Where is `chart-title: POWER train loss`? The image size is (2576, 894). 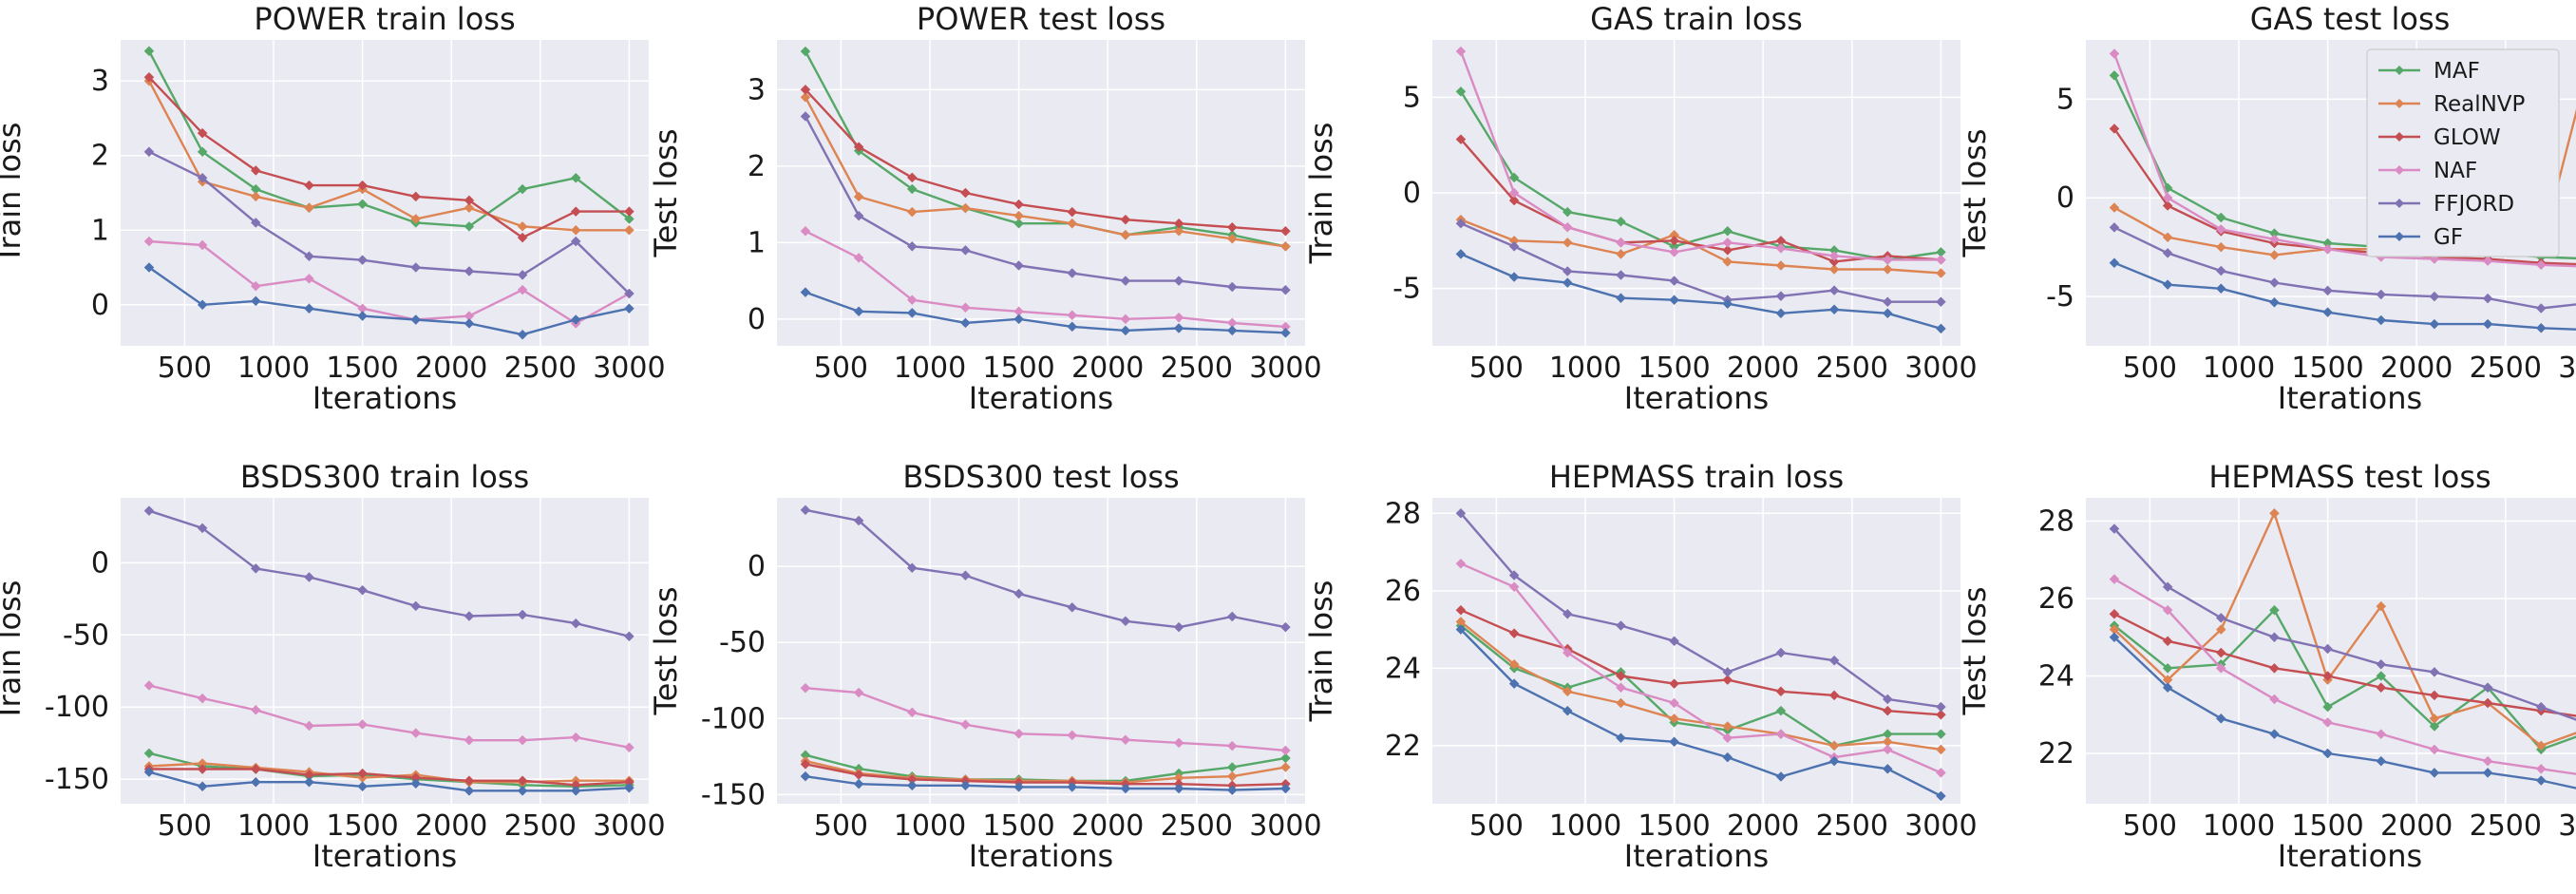
chart-title: POWER train loss is located at coordinates (384, 19).